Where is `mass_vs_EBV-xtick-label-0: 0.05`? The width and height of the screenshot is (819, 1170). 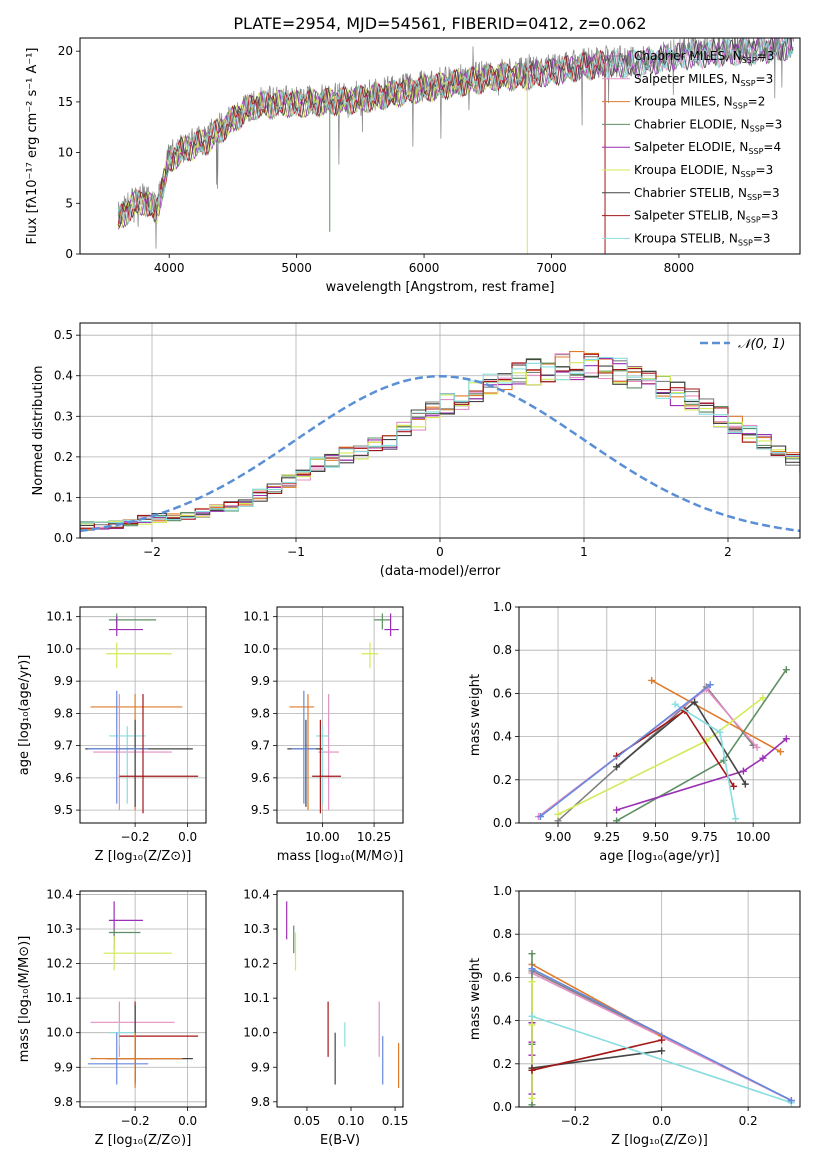 mass_vs_EBV-xtick-label-0: 0.05 is located at coordinates (307, 1121).